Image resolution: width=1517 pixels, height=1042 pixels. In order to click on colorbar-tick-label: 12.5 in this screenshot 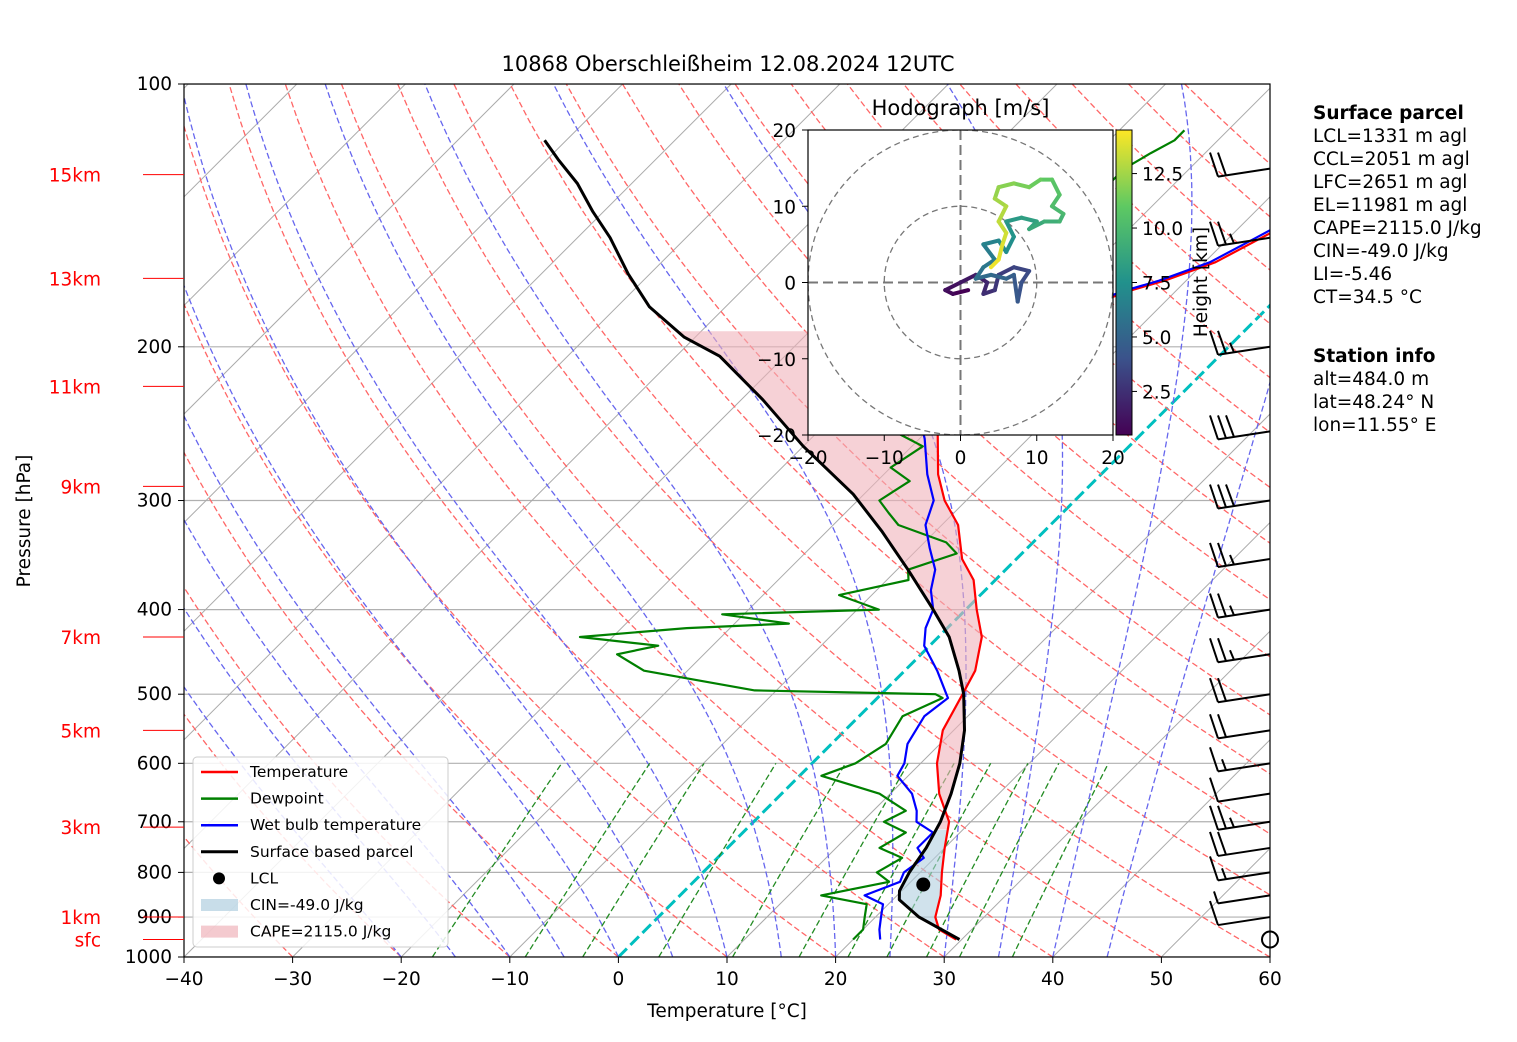, I will do `click(1162, 175)`.